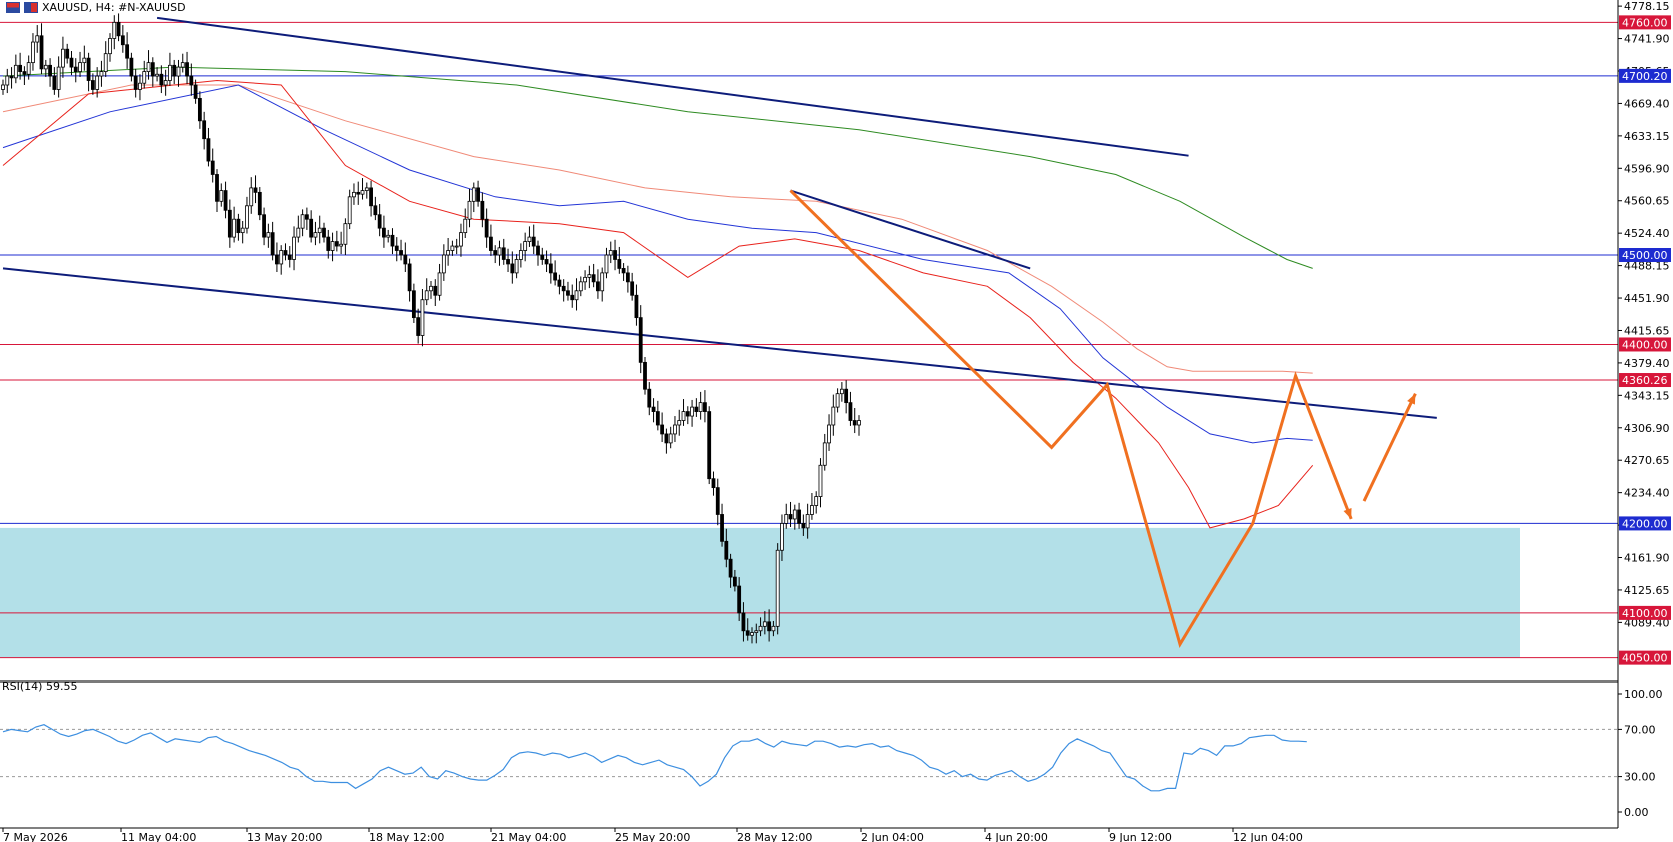  What do you see at coordinates (35, 836) in the screenshot?
I see `time-tick-label: 7 May 2026` at bounding box center [35, 836].